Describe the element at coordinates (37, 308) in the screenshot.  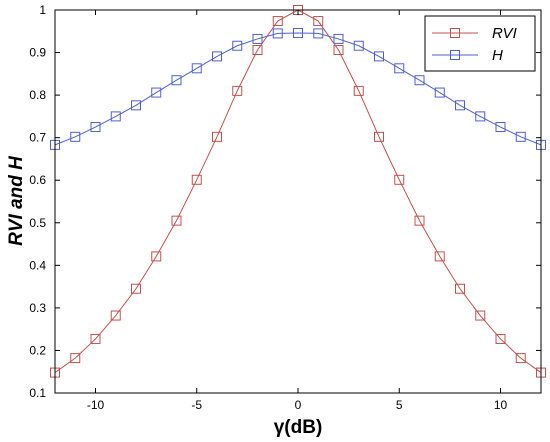
I see `y-tick-label: 0.3` at that location.